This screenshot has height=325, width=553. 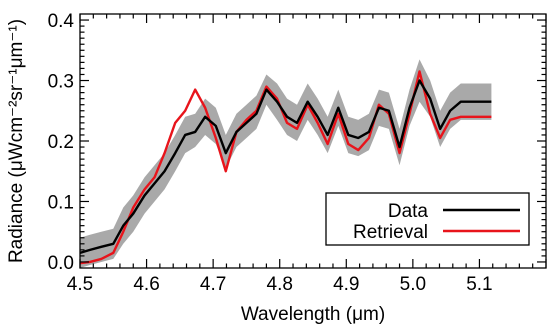 What do you see at coordinates (479, 284) in the screenshot?
I see `x-tick-label: 5.1` at bounding box center [479, 284].